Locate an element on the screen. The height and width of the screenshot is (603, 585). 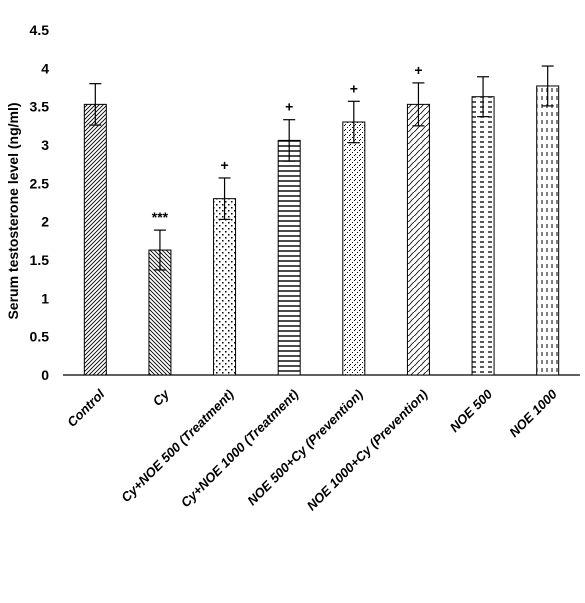
x-tick-label: NOE 1000 is located at coordinates (533, 413).